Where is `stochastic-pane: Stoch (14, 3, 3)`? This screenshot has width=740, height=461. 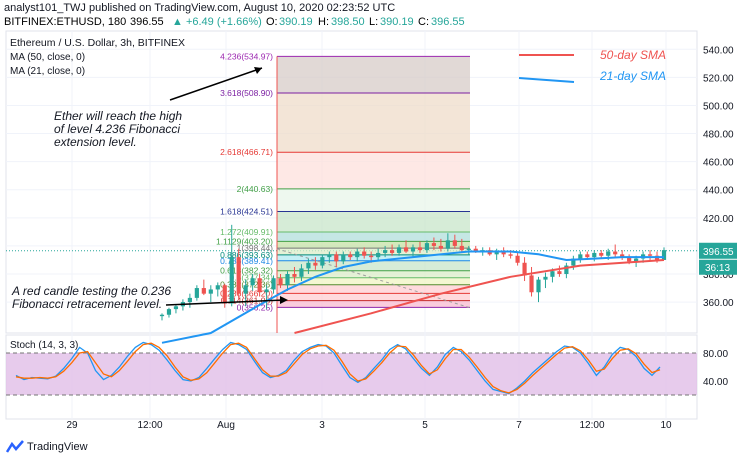
stochastic-pane: Stoch (14, 3, 3) is located at coordinates (351, 368).